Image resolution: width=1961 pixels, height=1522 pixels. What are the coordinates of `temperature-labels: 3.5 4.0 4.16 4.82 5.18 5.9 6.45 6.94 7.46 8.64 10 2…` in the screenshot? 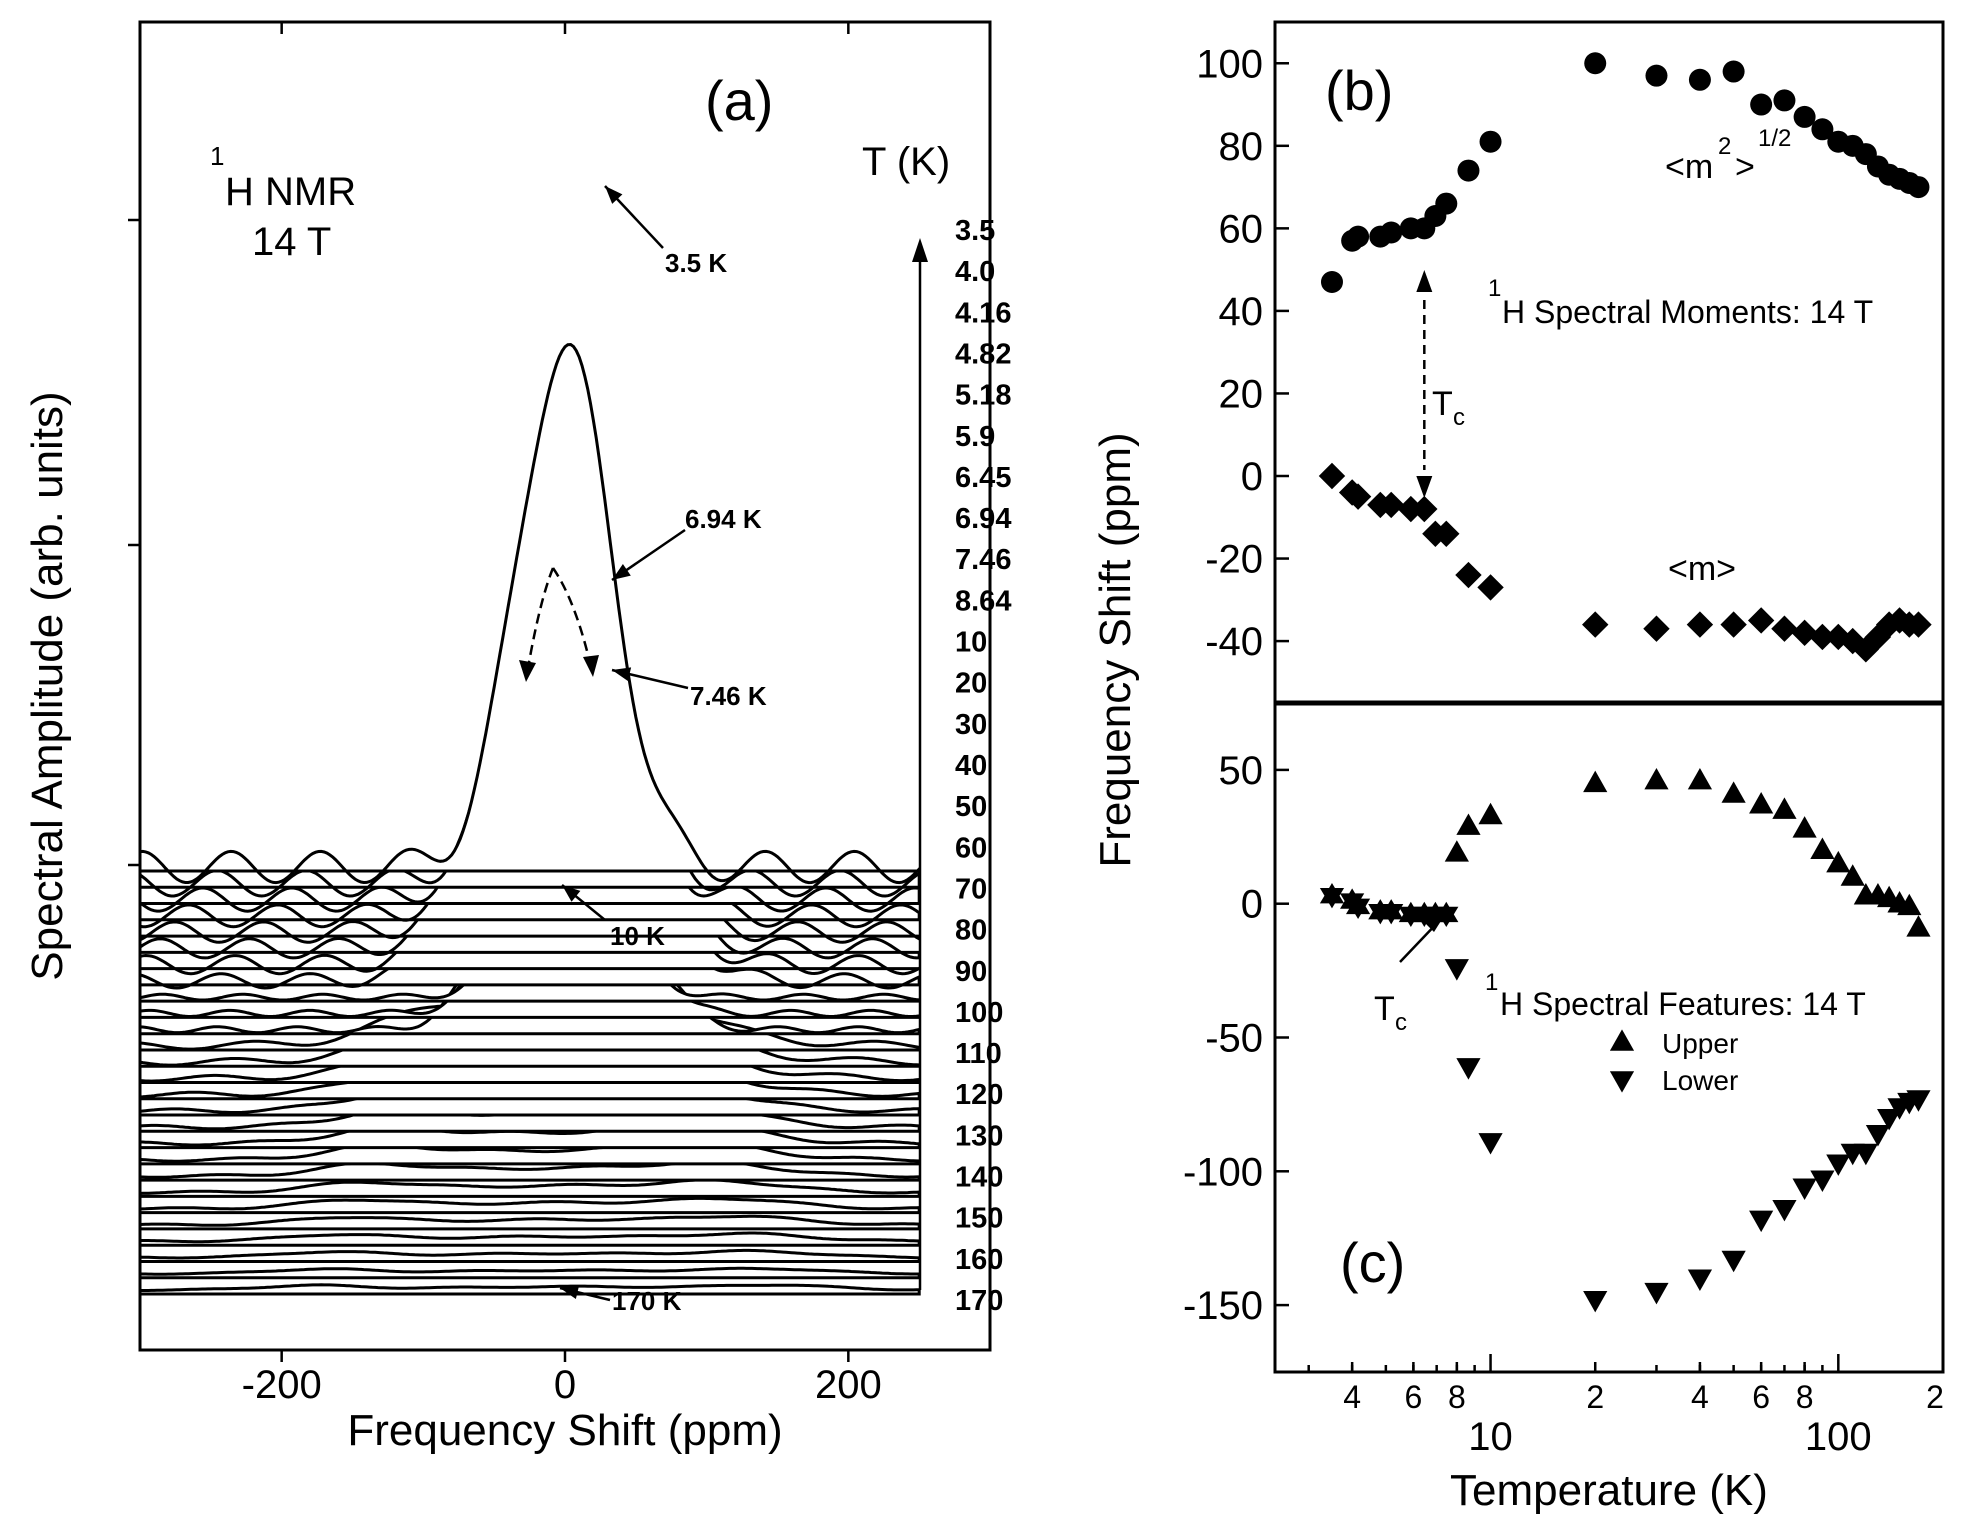 It's located at (983, 766).